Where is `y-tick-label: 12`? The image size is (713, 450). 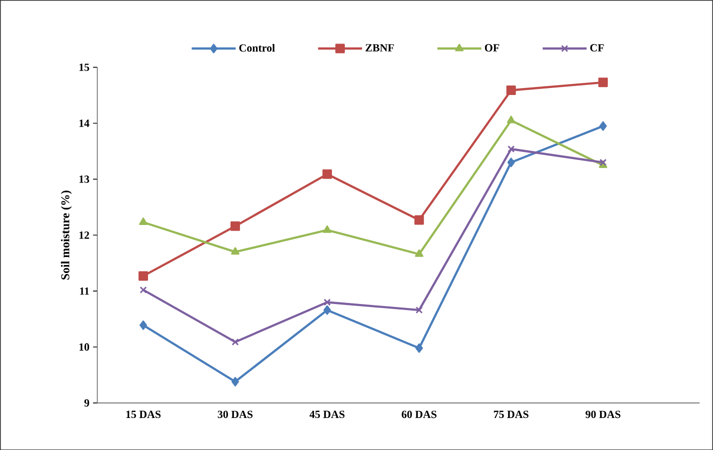 y-tick-label: 12 is located at coordinates (84, 235).